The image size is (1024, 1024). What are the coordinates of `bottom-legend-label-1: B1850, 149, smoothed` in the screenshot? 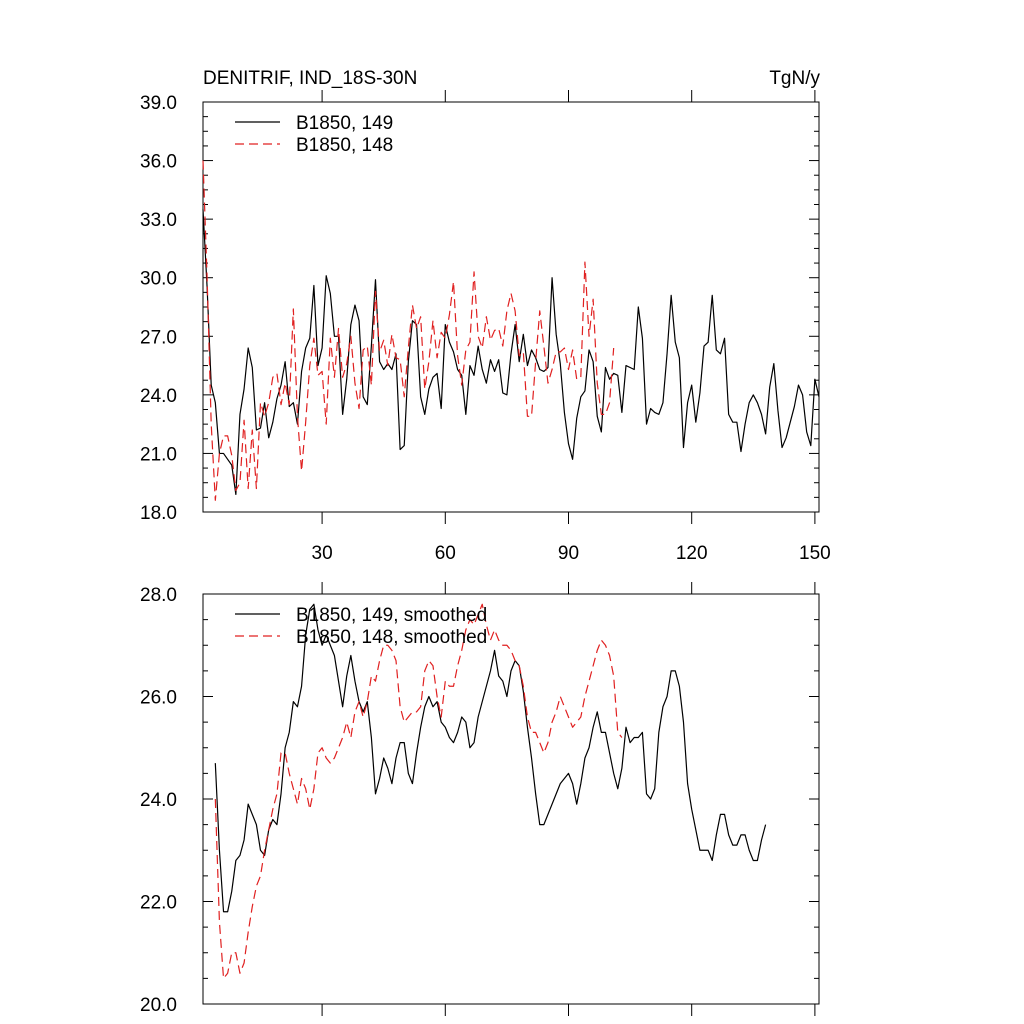 It's located at (391, 615).